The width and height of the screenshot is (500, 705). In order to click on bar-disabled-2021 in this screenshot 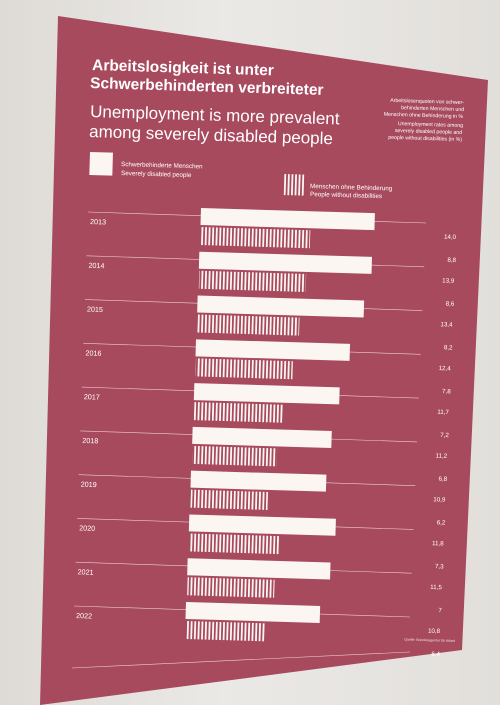, I will do `click(259, 569)`.